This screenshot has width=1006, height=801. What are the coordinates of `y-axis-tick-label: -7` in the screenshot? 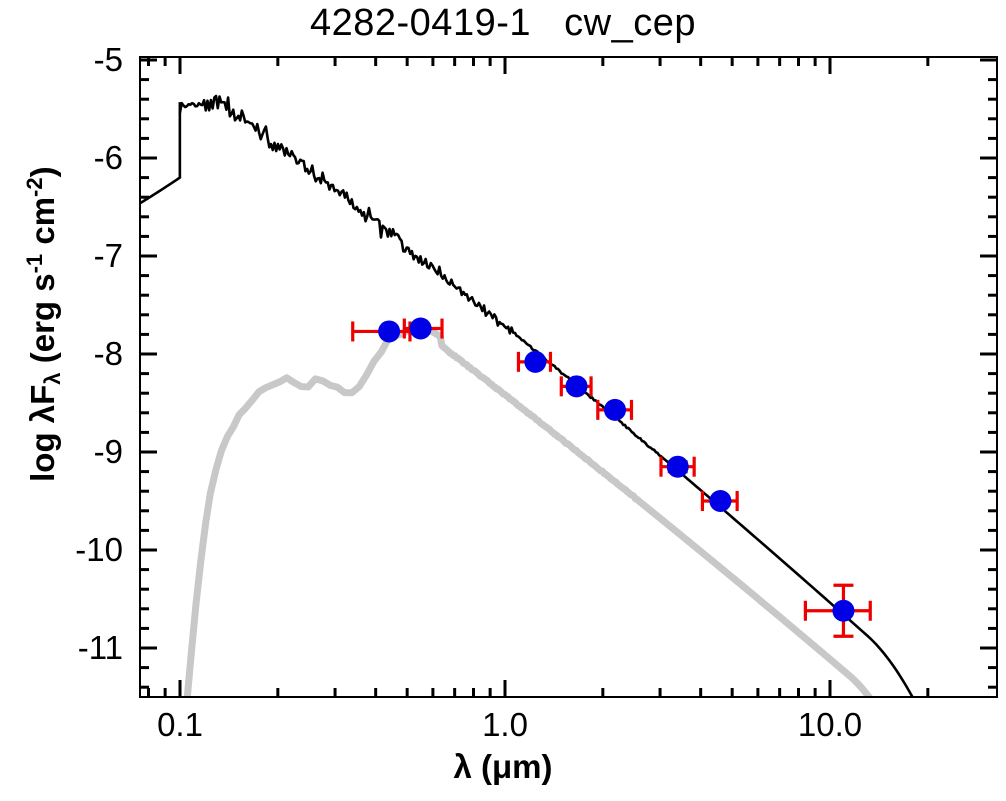 It's located at (108, 255).